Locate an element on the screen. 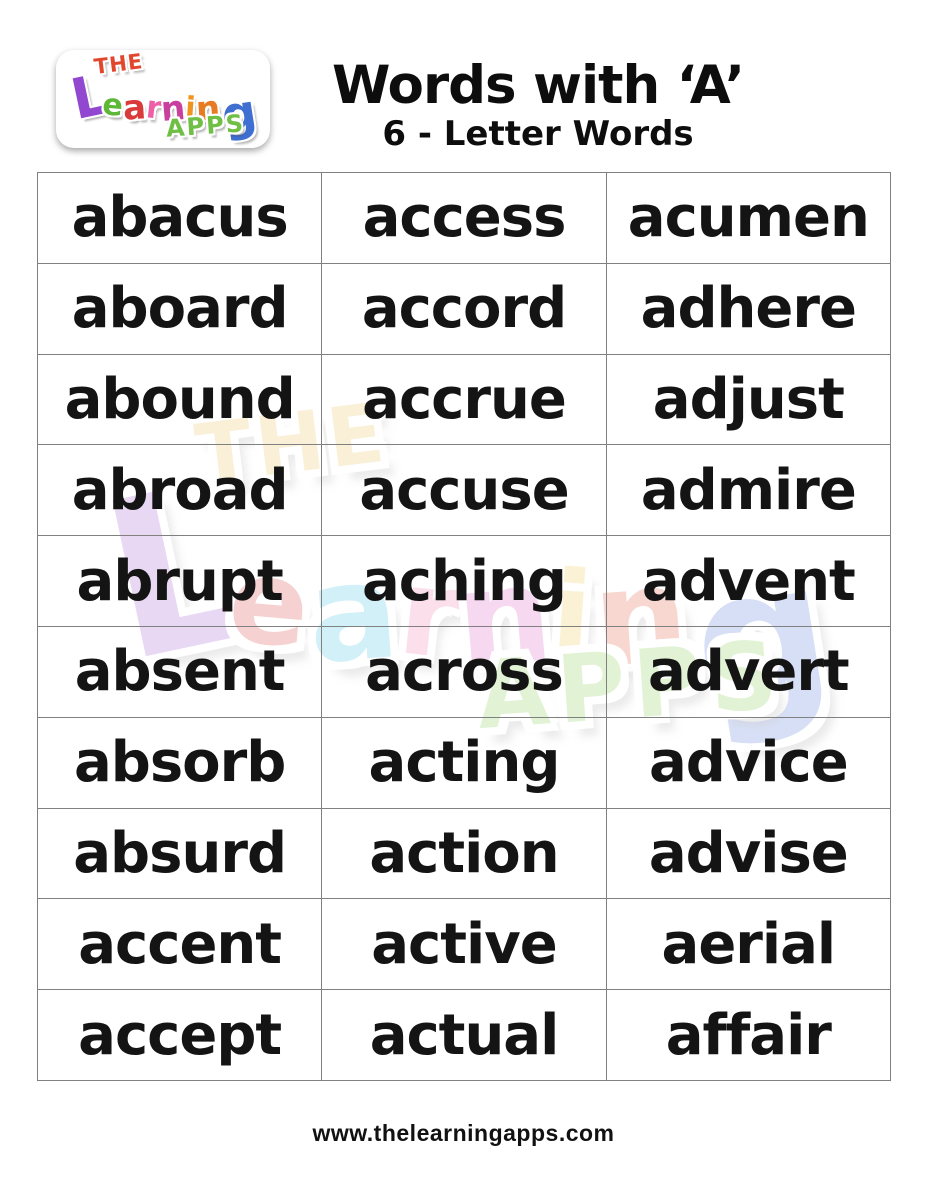 The height and width of the screenshot is (1200, 927). word-cell: adjust is located at coordinates (748, 399).